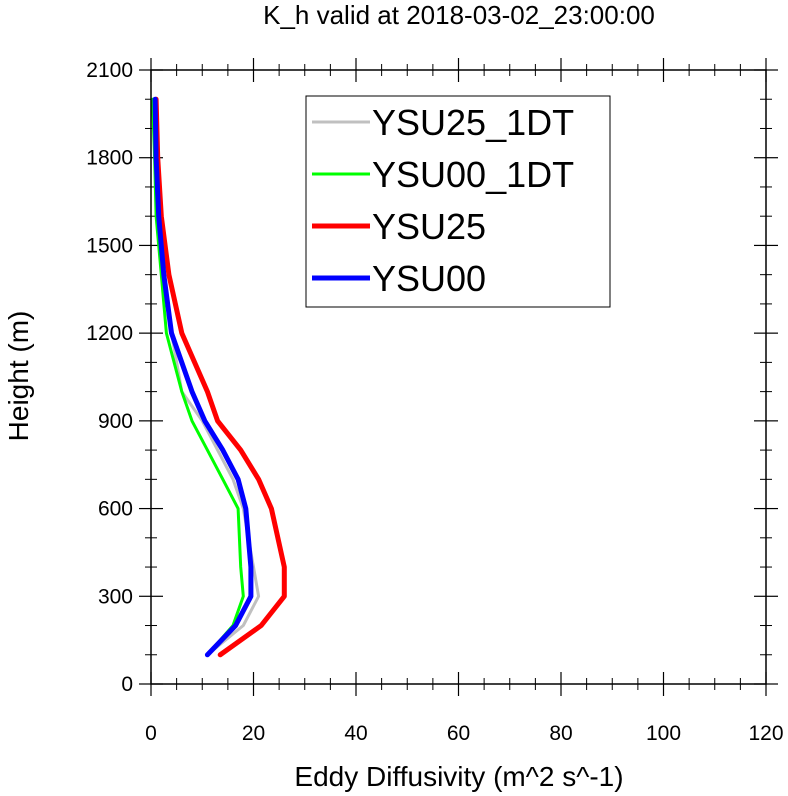  I want to click on x-tick-label: 0, so click(151, 733).